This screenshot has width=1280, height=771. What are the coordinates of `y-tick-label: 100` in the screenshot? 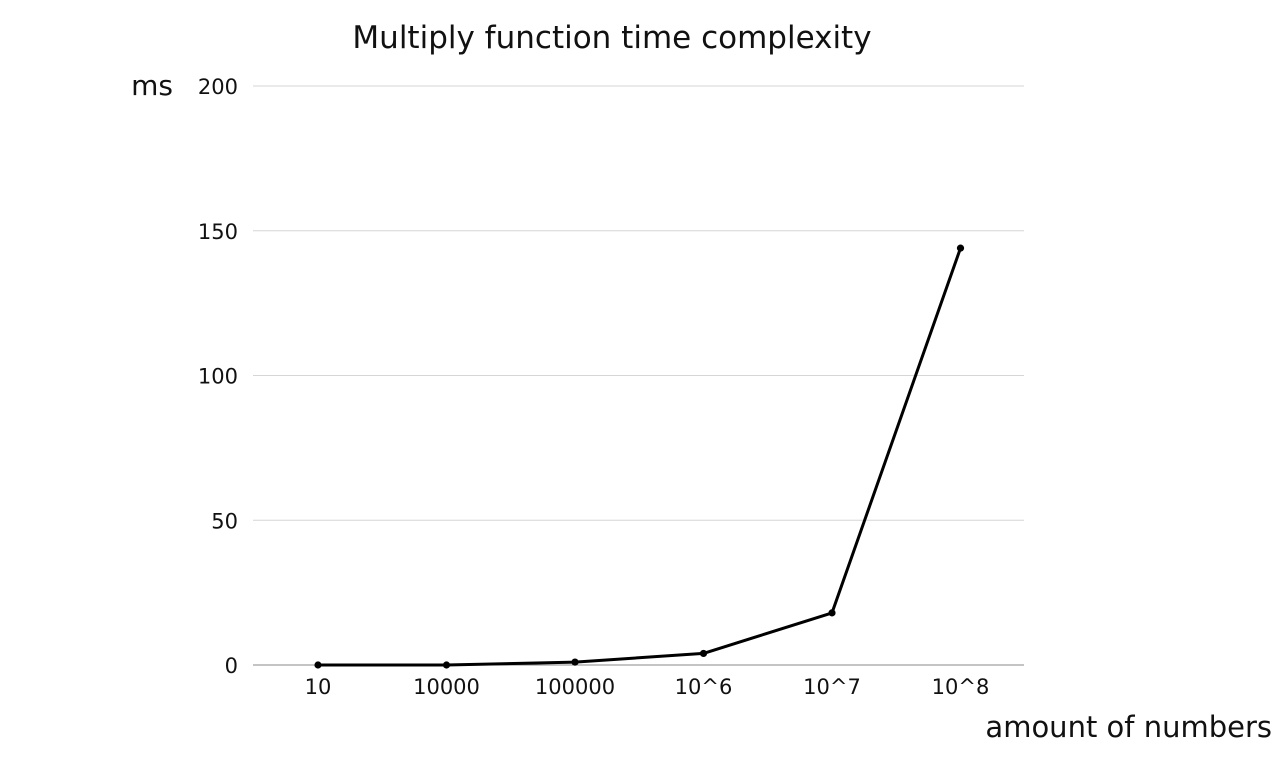 It's located at (218, 377).